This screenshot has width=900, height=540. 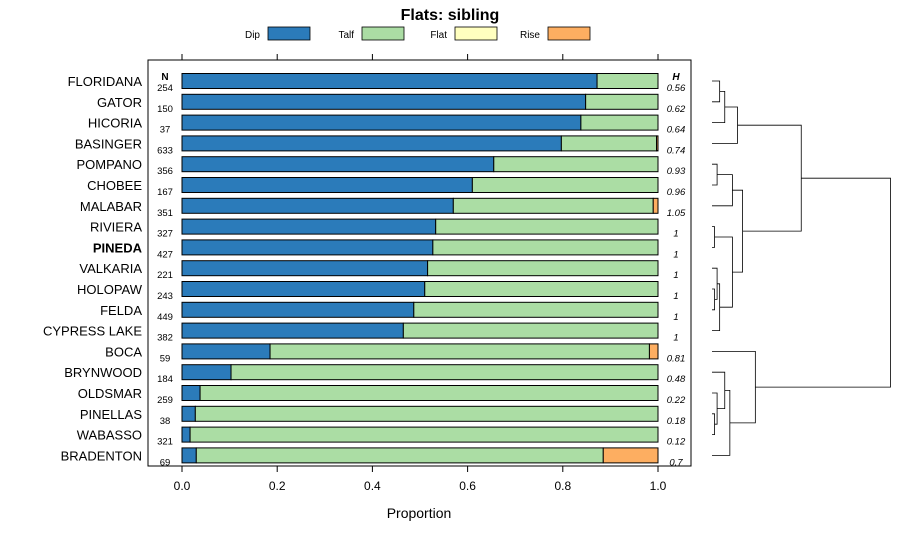 What do you see at coordinates (182, 486) in the screenshot?
I see `x-tick-label: 0.0` at bounding box center [182, 486].